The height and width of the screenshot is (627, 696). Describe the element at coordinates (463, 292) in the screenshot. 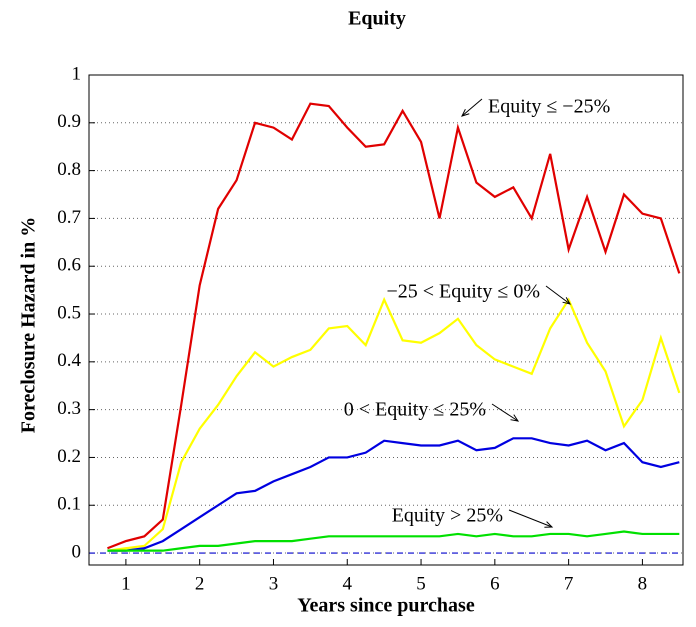

I see `series-label: −25 < Equity ≤ 0%` at that location.